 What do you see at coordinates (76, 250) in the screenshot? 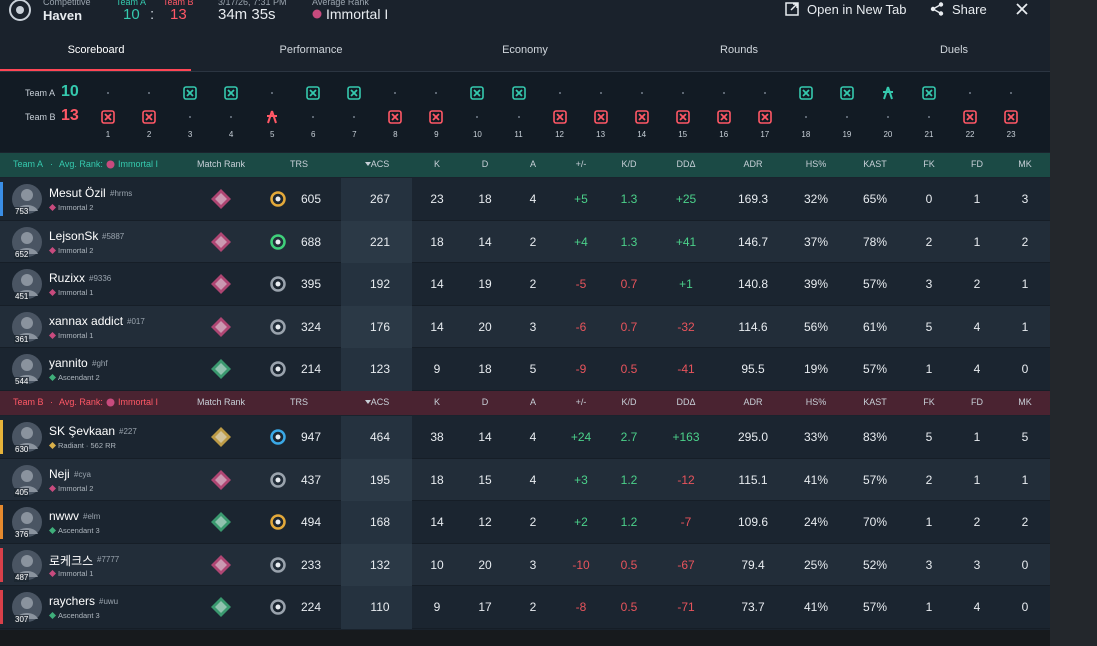
I see `player-rank: Immortal 2` at bounding box center [76, 250].